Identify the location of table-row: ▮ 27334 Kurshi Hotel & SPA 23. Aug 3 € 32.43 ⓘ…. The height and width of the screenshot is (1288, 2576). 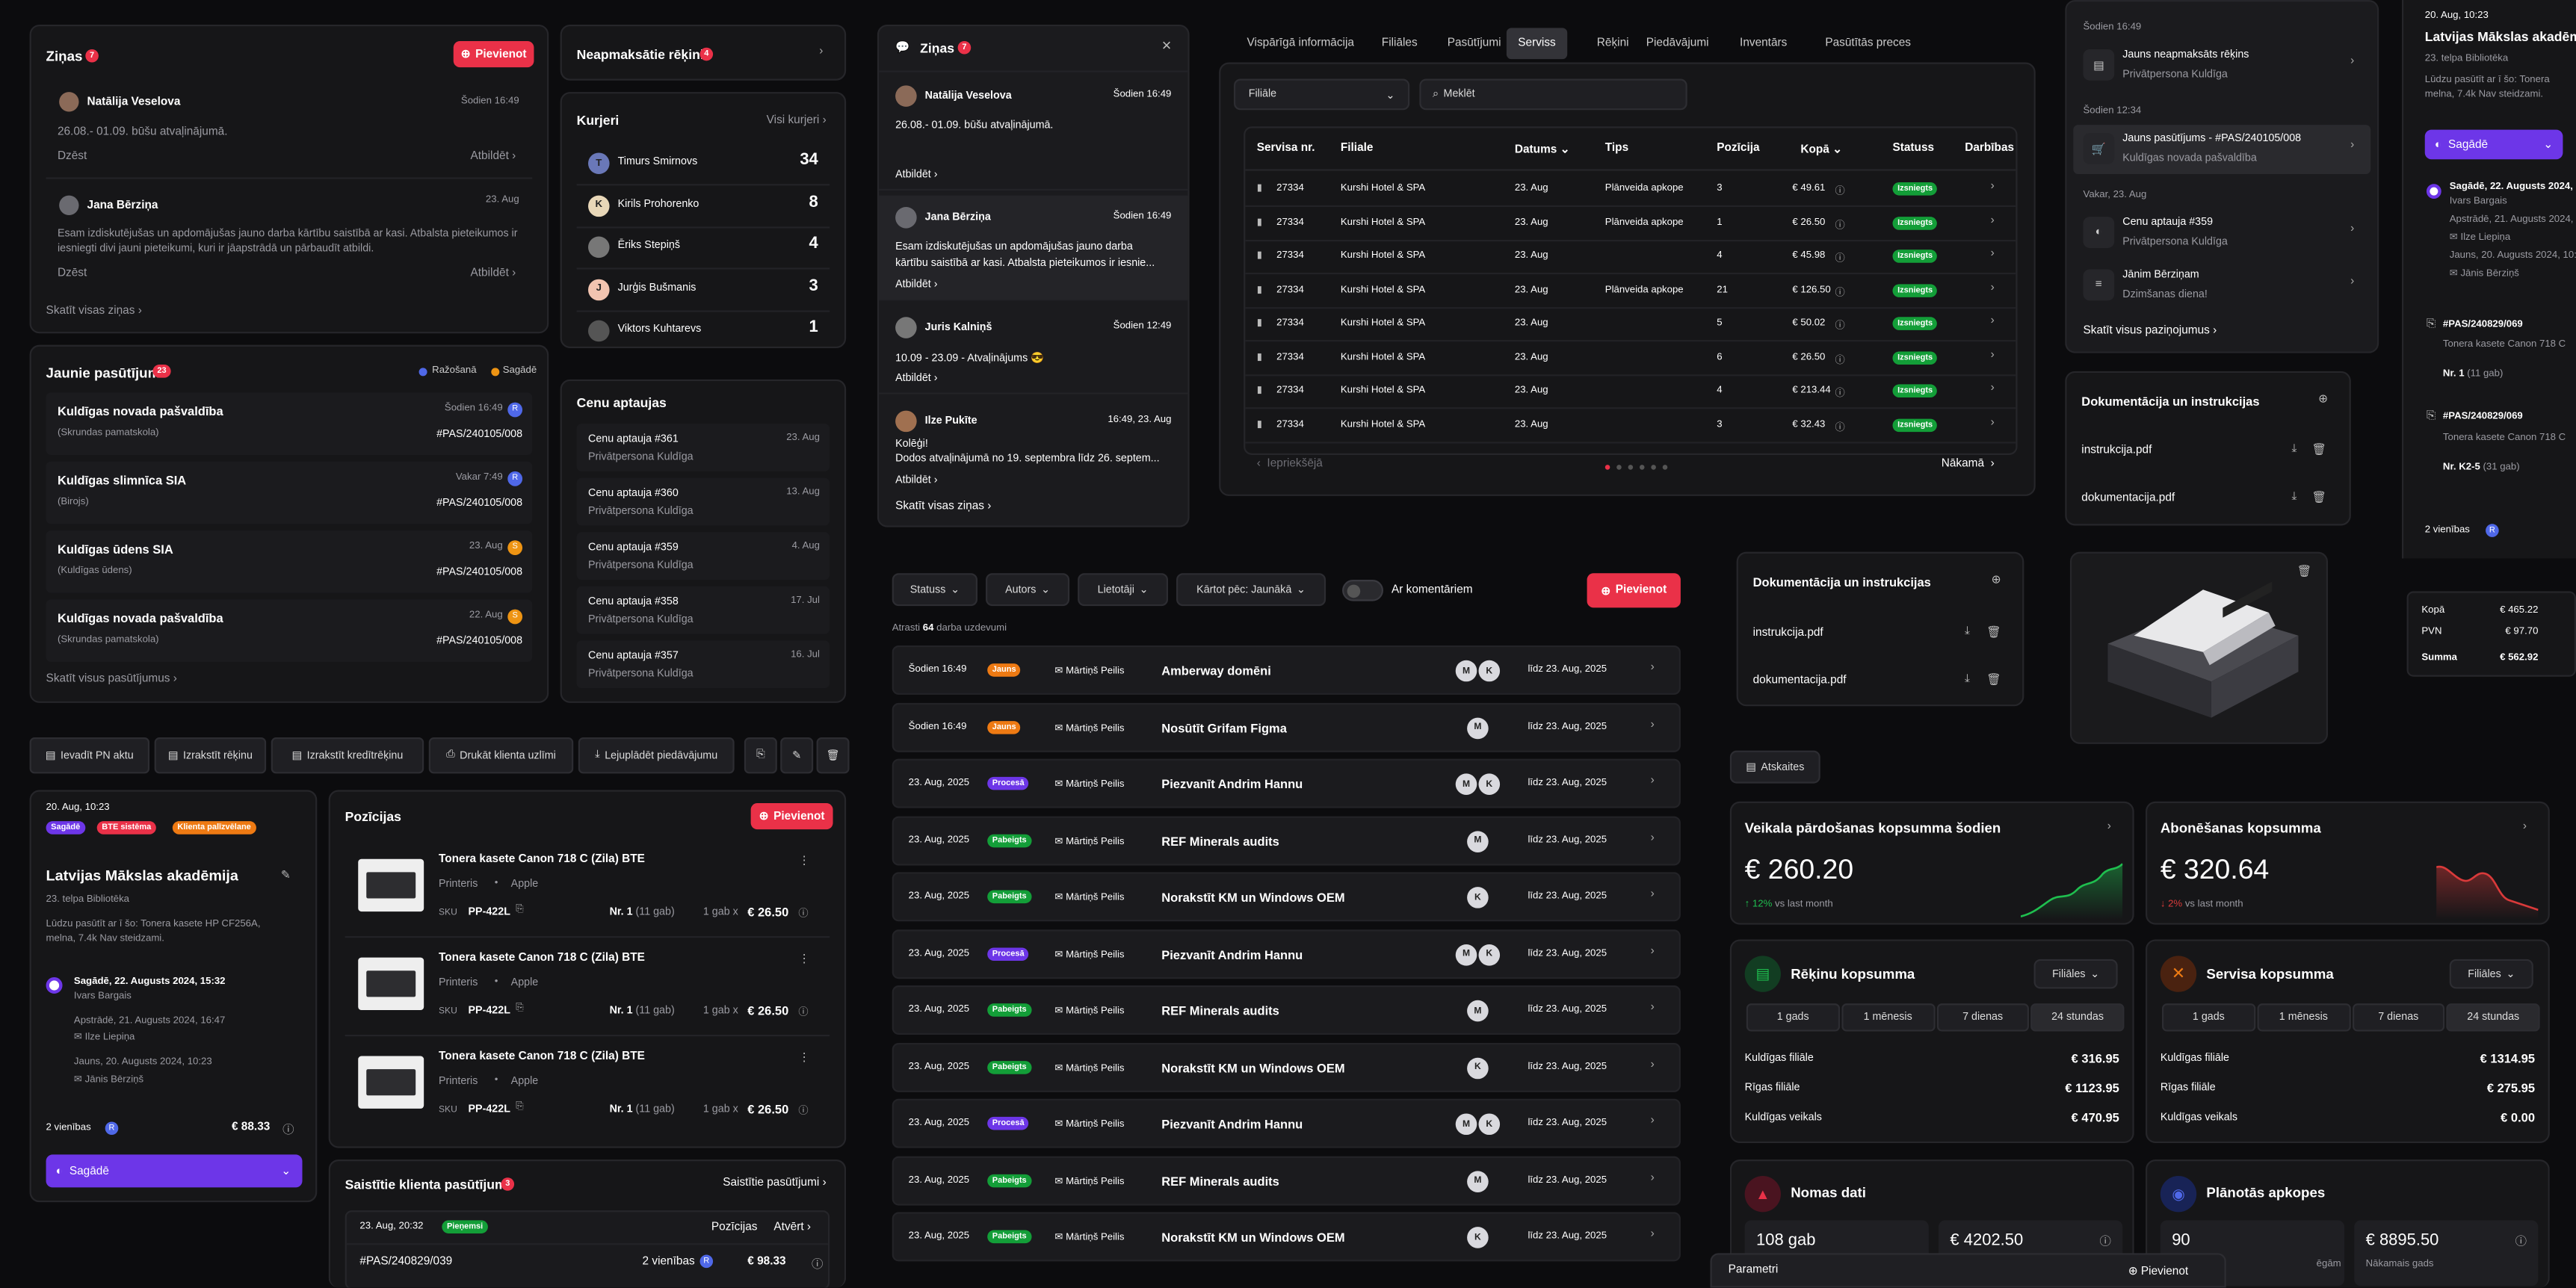
(1631, 426).